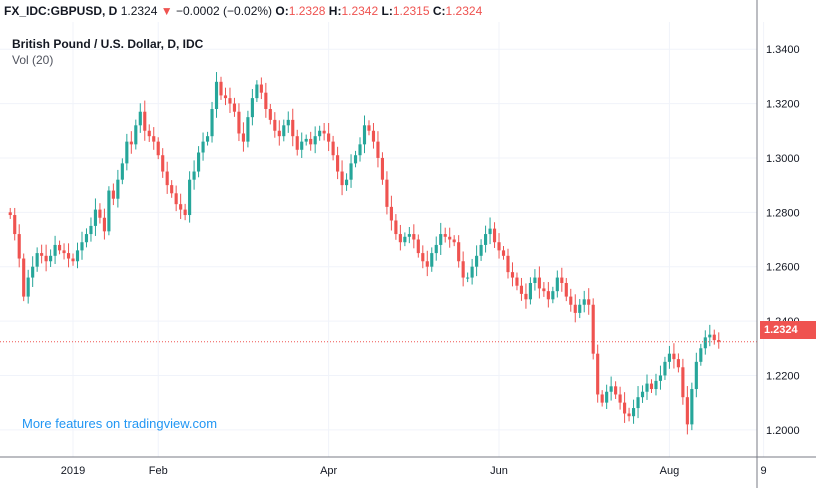 The image size is (816, 488). What do you see at coordinates (158, 471) in the screenshot?
I see `time-axis-tick-label: Feb` at bounding box center [158, 471].